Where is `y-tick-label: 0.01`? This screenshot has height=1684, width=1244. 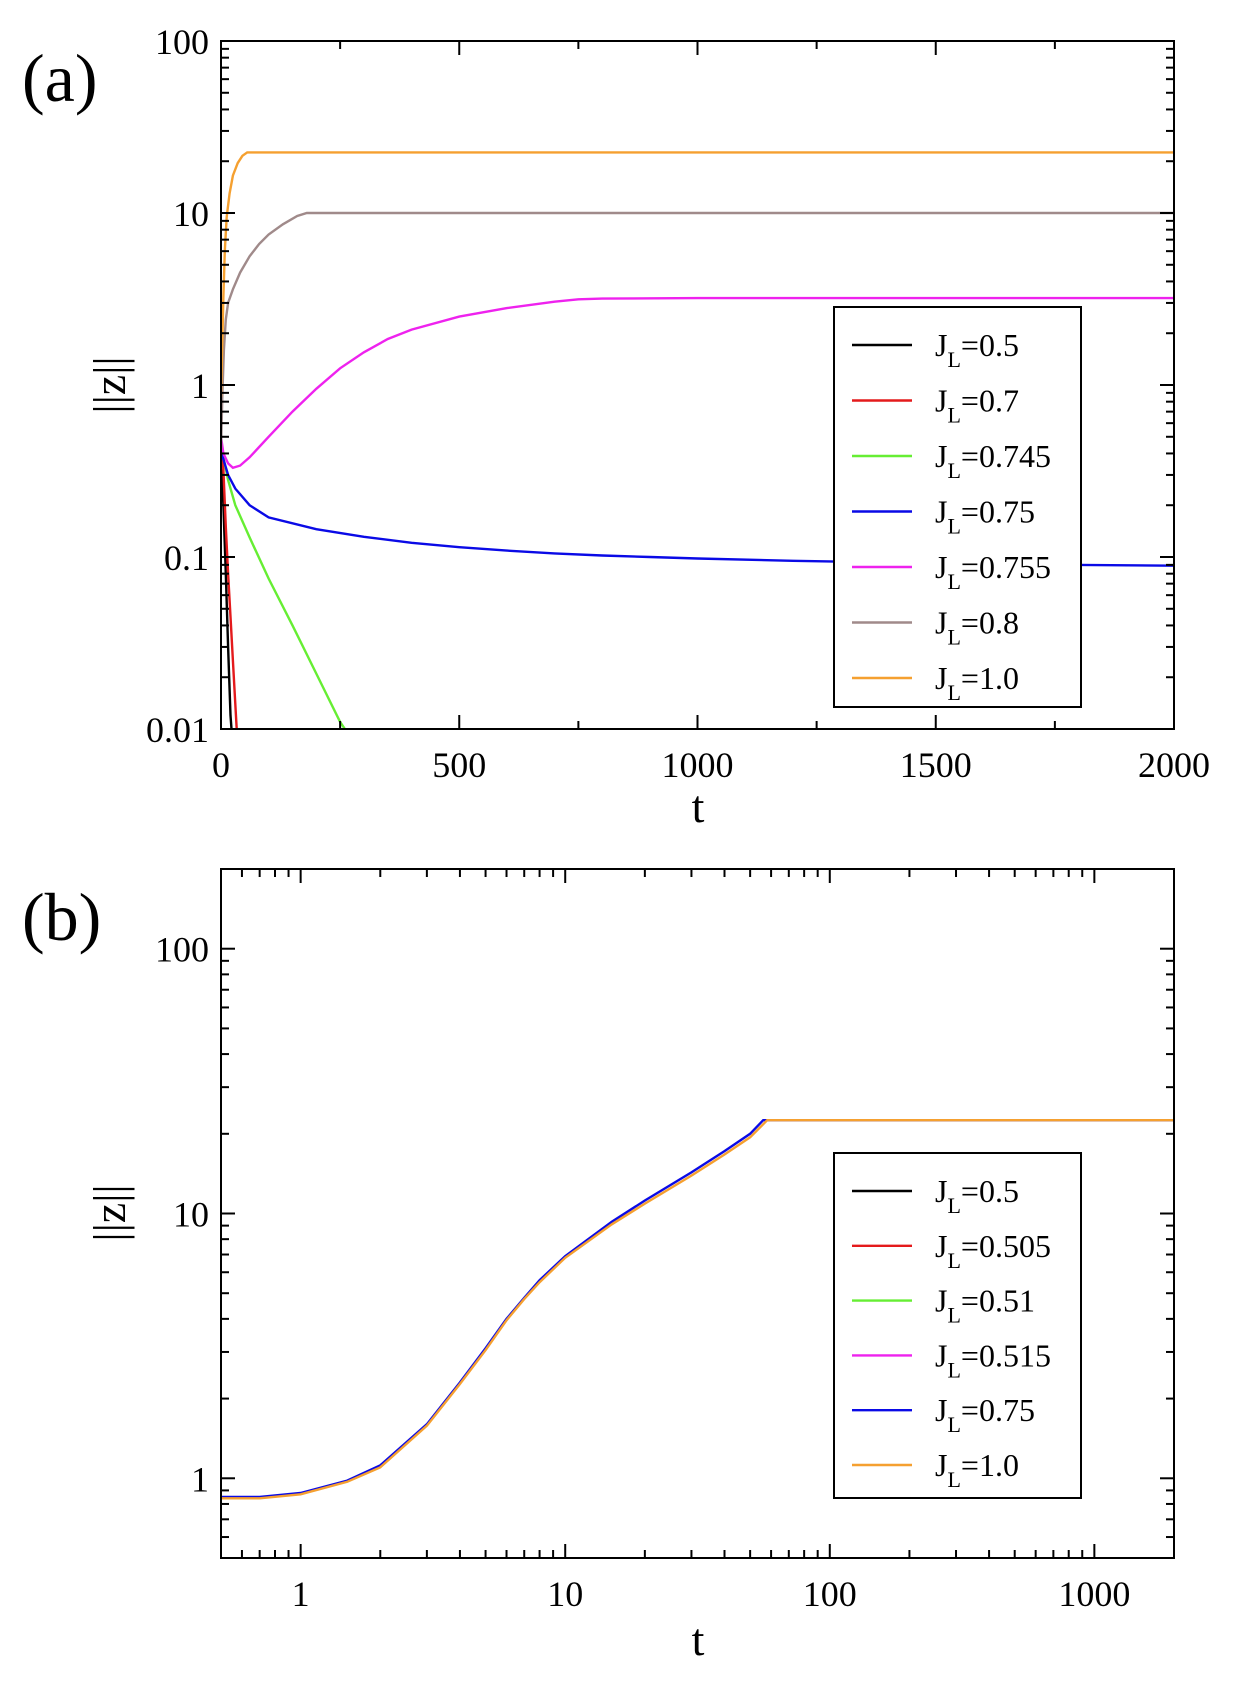
y-tick-label: 0.01 is located at coordinates (177, 730).